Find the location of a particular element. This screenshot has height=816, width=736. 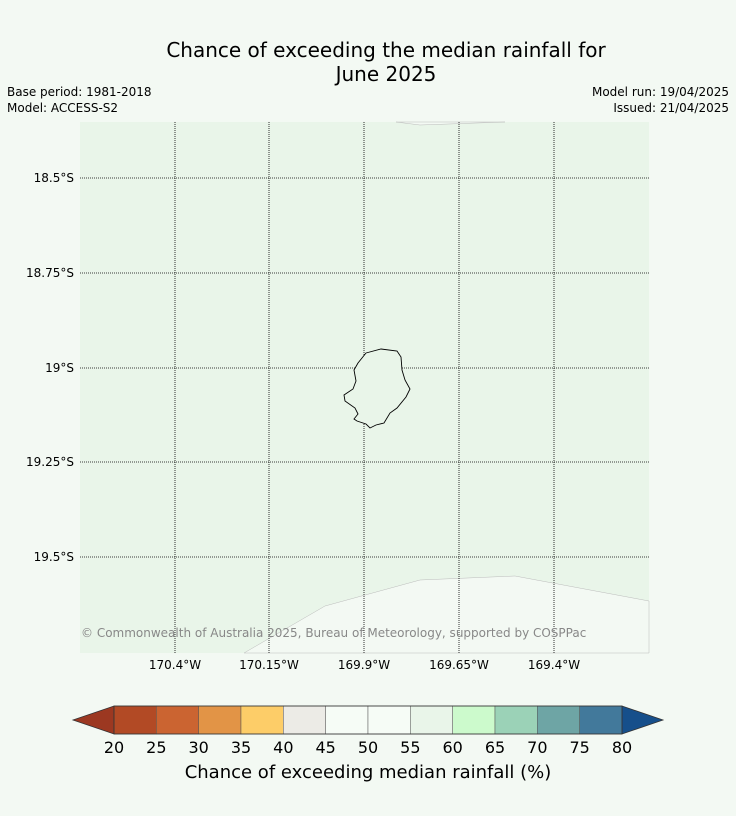

lat-label: 18.5°S is located at coordinates (53, 178).